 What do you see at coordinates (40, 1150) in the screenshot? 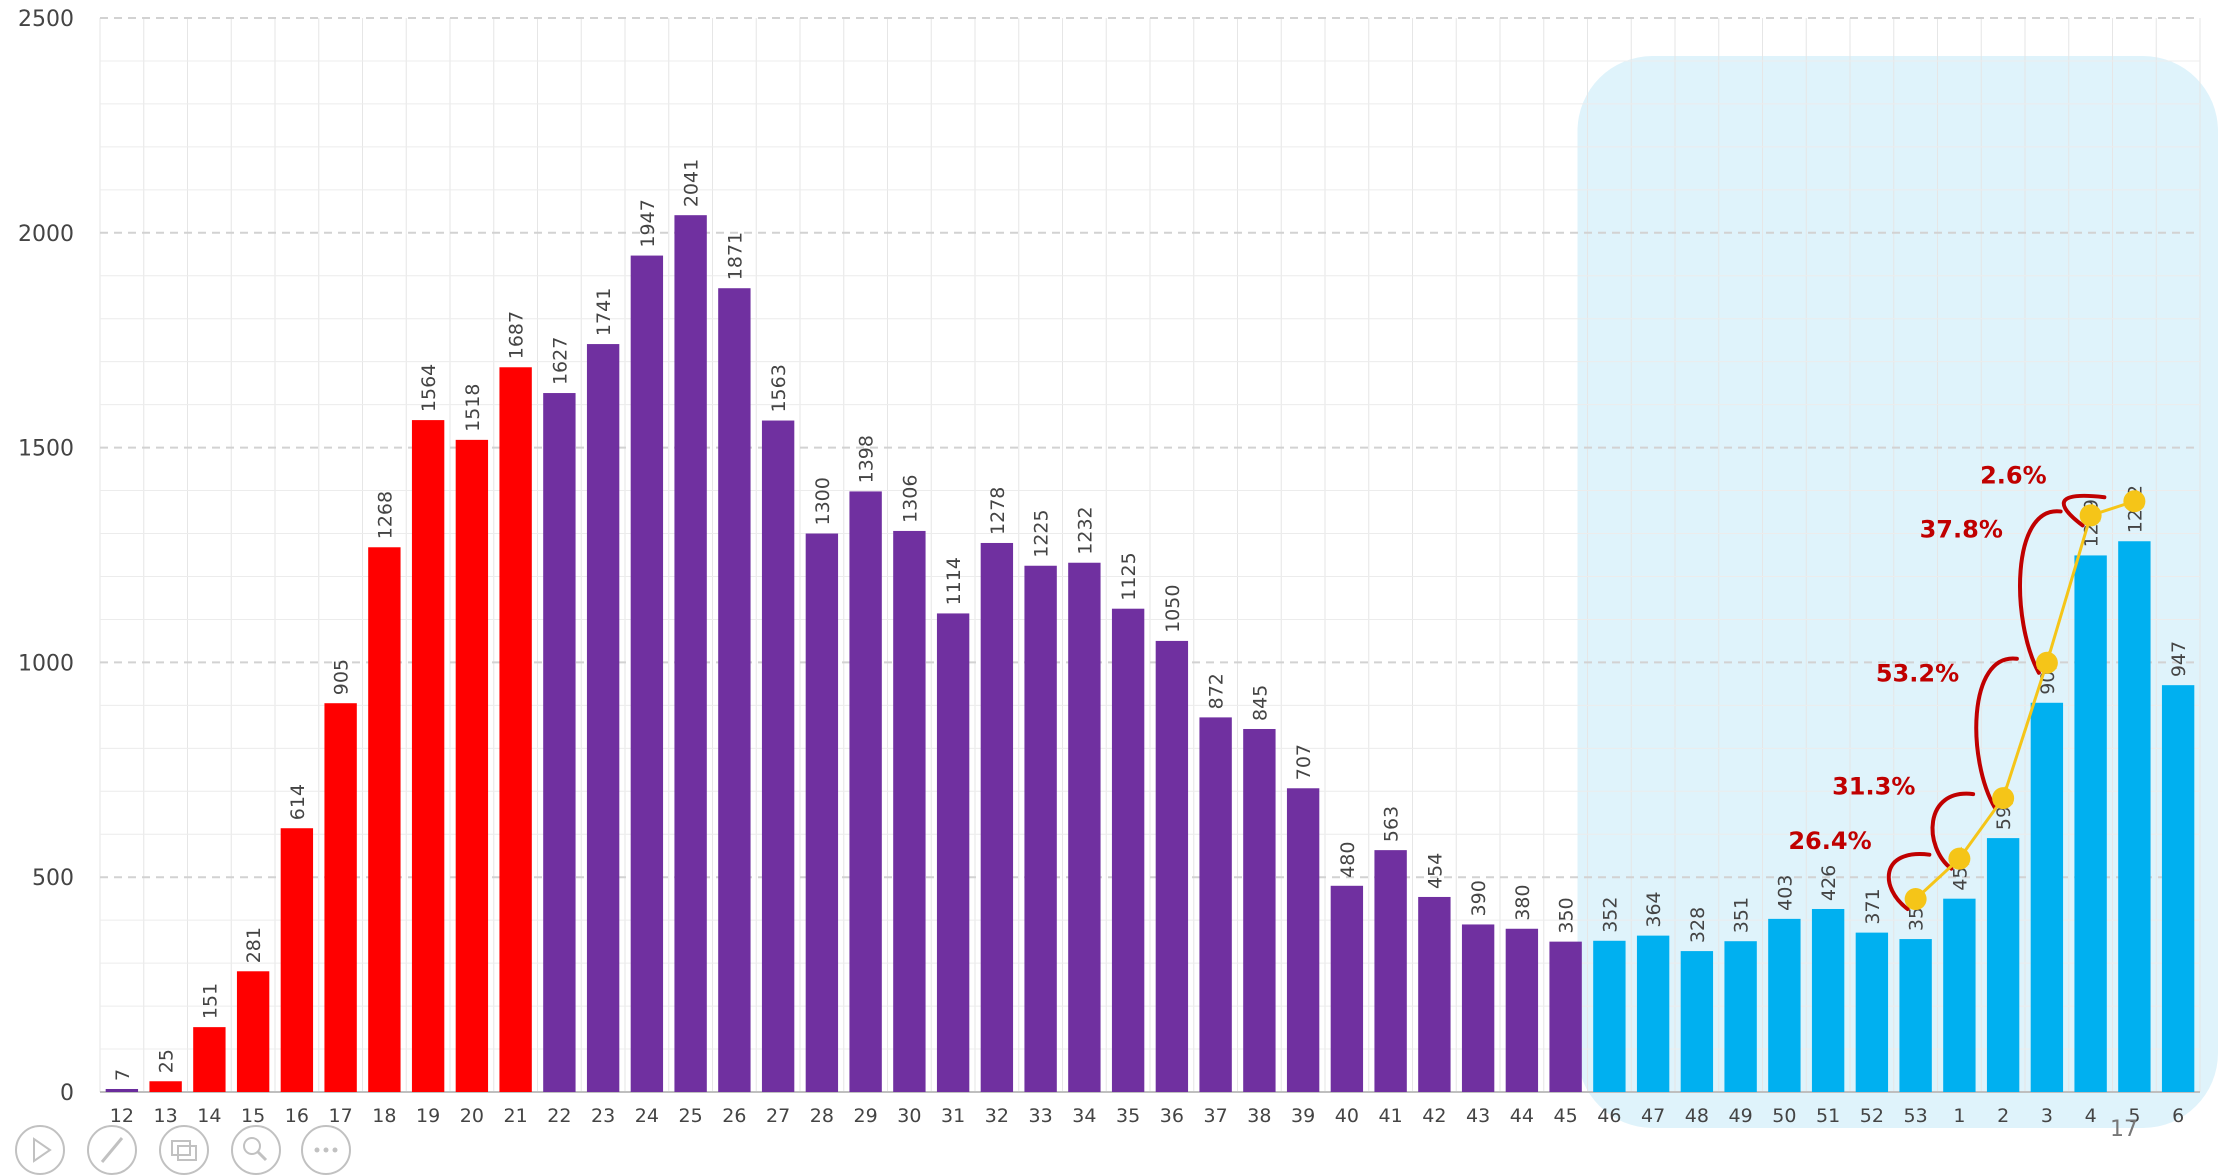
I see `play-icon` at bounding box center [40, 1150].